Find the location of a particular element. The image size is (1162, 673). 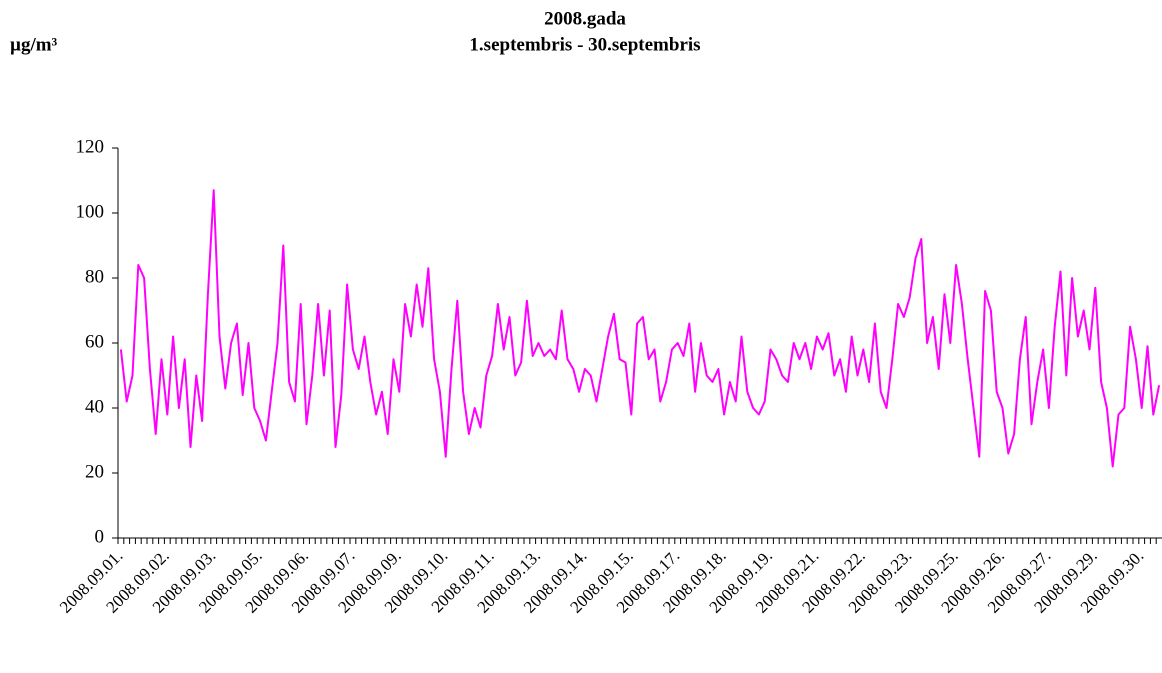

y-tick-label: 40 is located at coordinates (94, 406).